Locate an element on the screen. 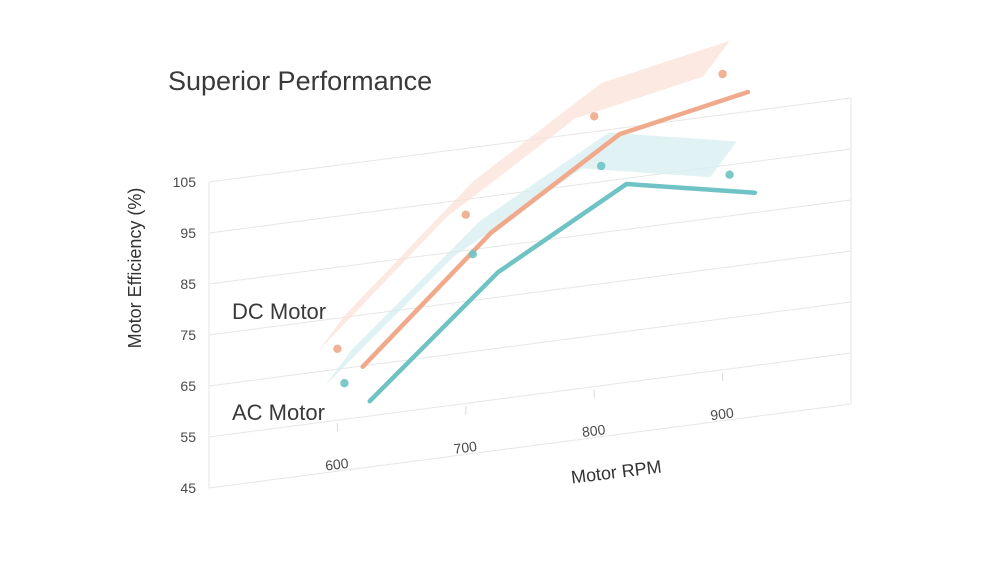  x-tick-label: 600 is located at coordinates (336, 464).